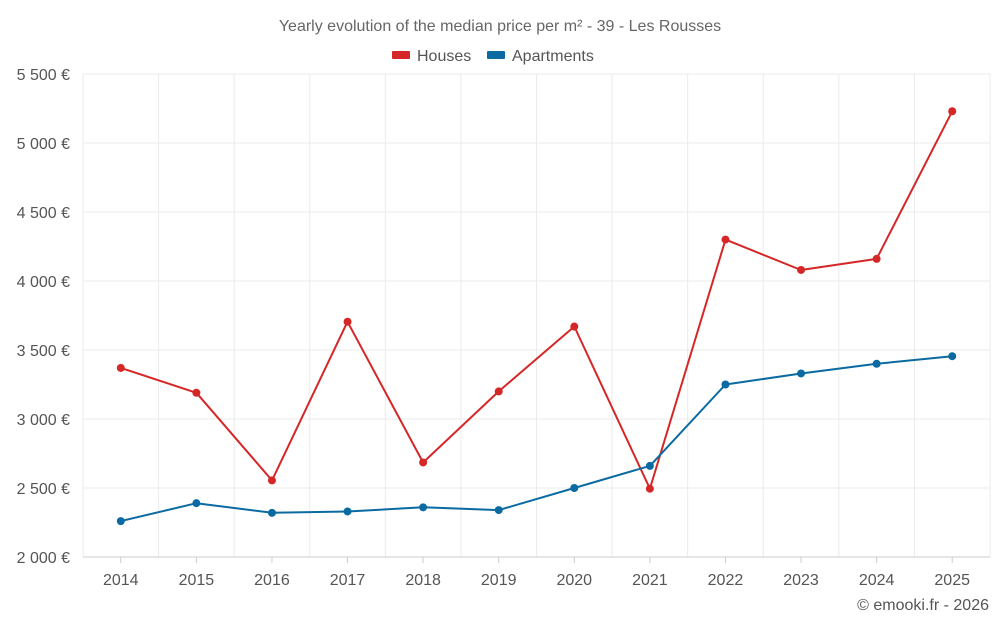 The height and width of the screenshot is (625, 1000). What do you see at coordinates (801, 580) in the screenshot?
I see `x-tick-label: 2023` at bounding box center [801, 580].